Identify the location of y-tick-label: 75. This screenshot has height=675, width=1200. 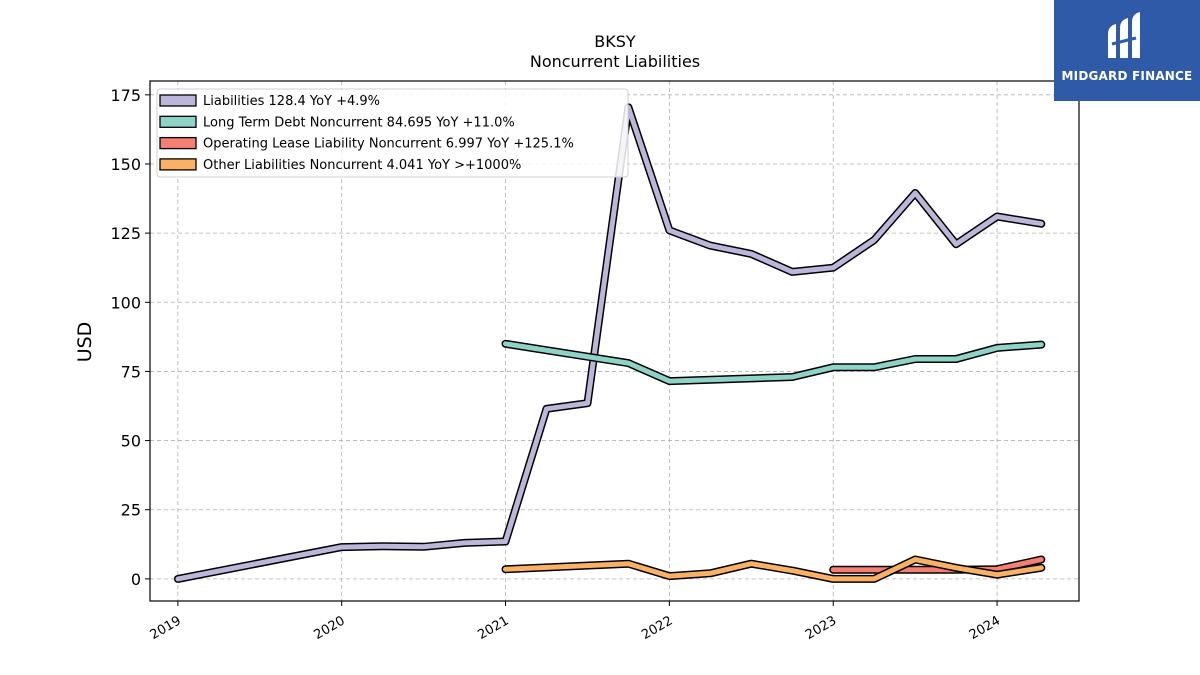
(131, 371).